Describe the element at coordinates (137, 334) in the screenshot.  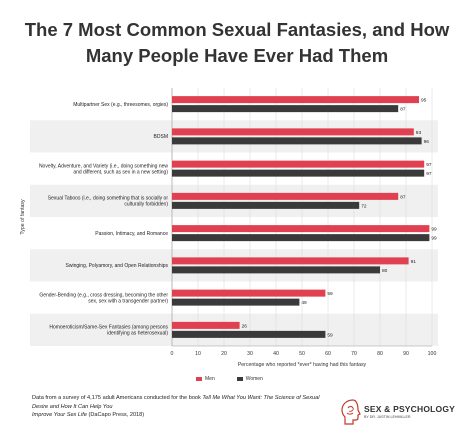
I see `category-label: identifying as heterosexual)` at that location.